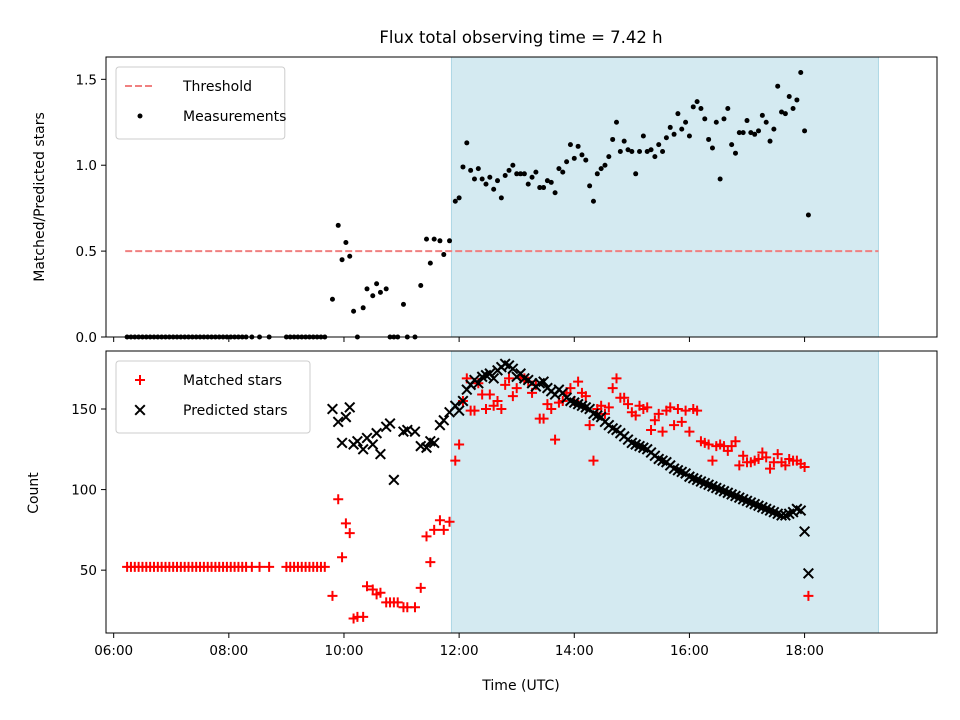 The height and width of the screenshot is (720, 960). I want to click on legend-label: Measurements, so click(234, 117).